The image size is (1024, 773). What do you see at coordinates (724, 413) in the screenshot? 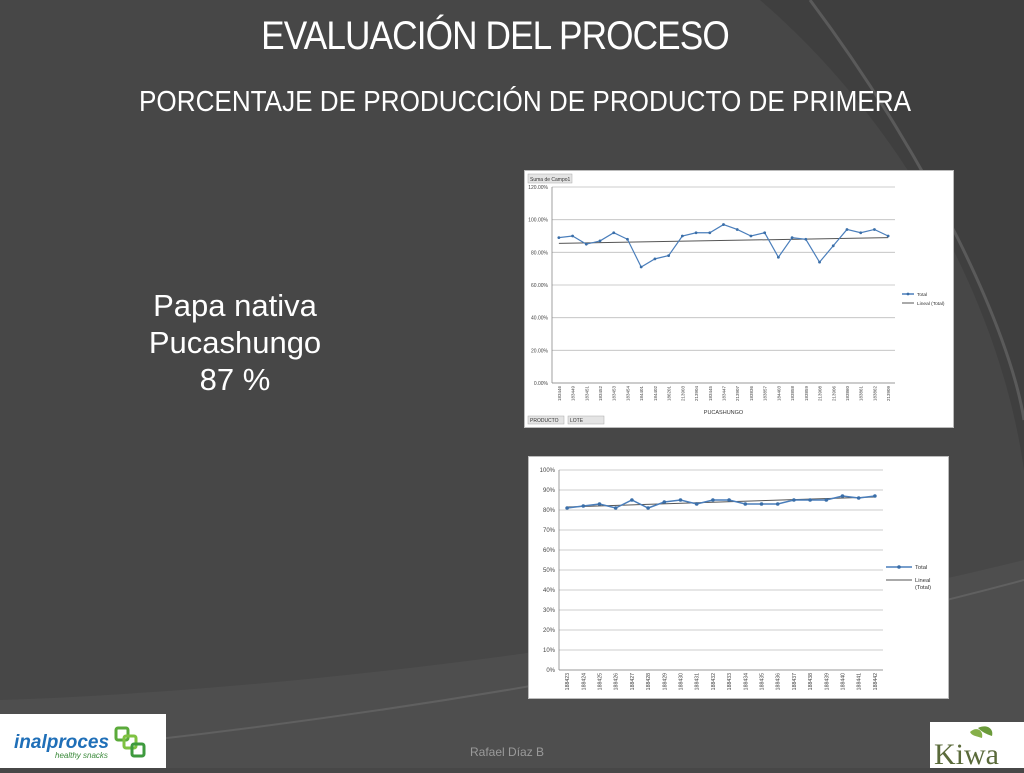
I see `chart-1-x-axis-title: PUCASHUNGO` at bounding box center [724, 413].